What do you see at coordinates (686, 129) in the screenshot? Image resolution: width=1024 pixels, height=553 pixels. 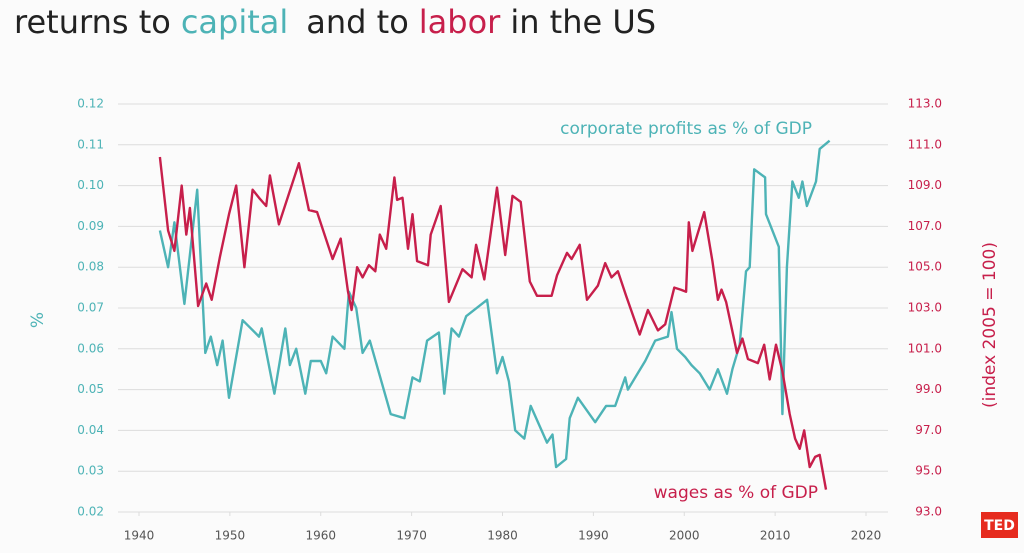 I see `annotation: corporate profits as % of GDP` at bounding box center [686, 129].